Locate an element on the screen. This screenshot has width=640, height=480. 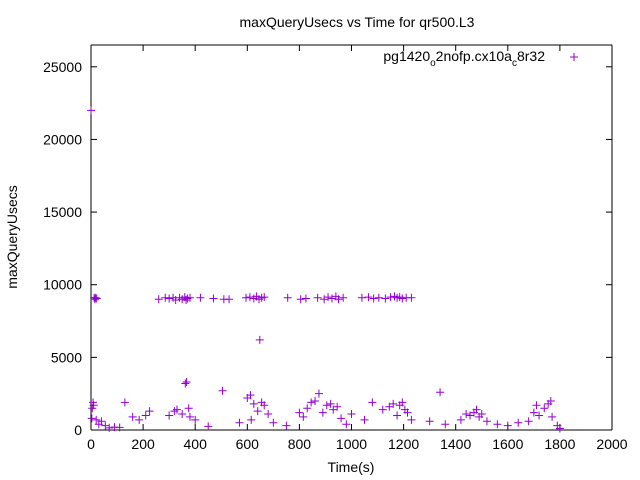
x-tick-label: 1800 is located at coordinates (559, 444).